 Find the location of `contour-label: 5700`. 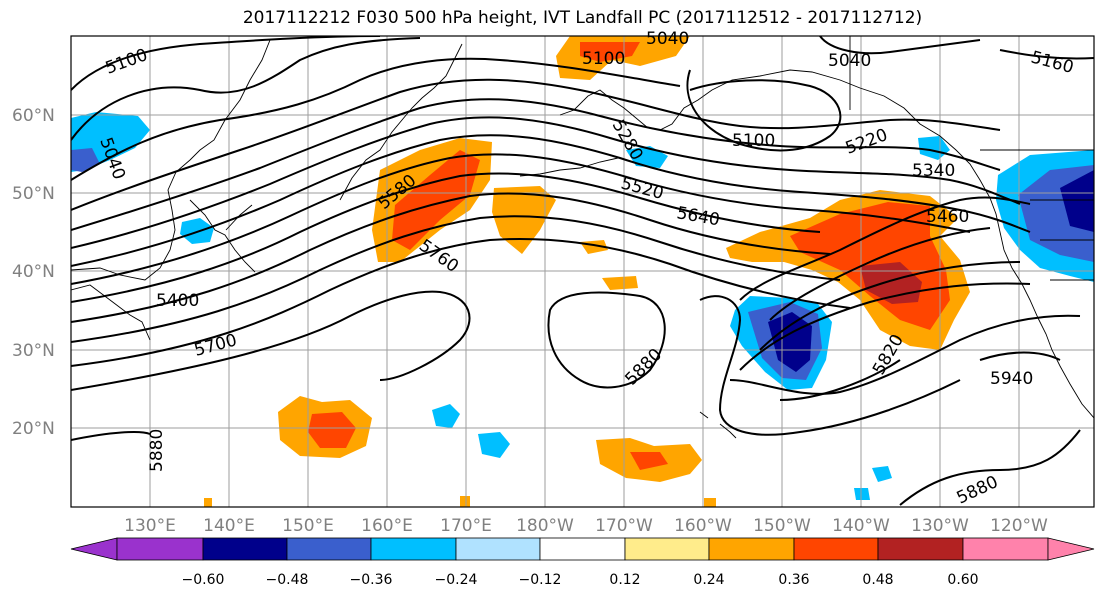

contour-label: 5700 is located at coordinates (215, 345).